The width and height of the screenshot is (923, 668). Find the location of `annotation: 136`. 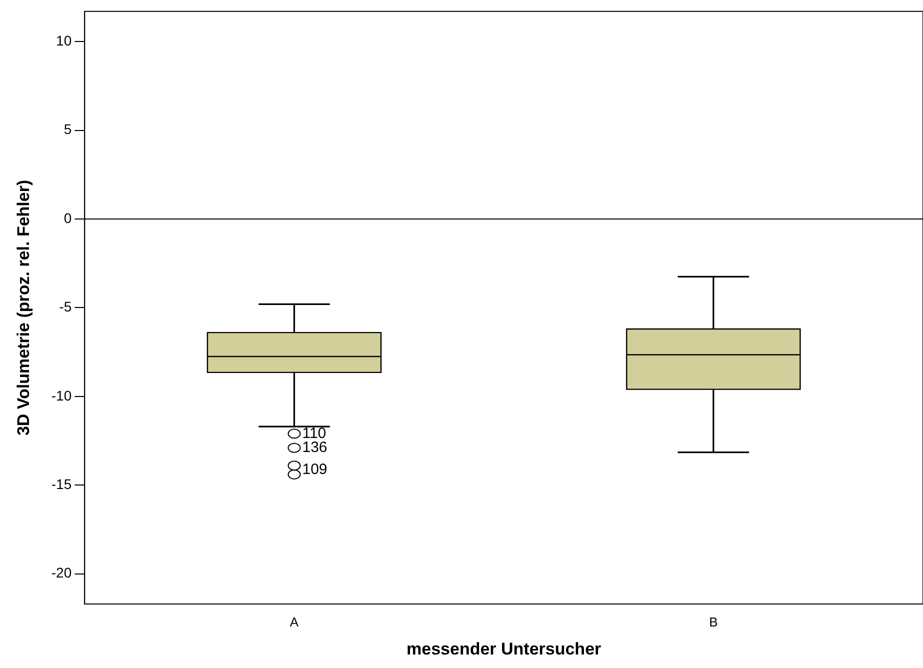

annotation: 136 is located at coordinates (315, 447).